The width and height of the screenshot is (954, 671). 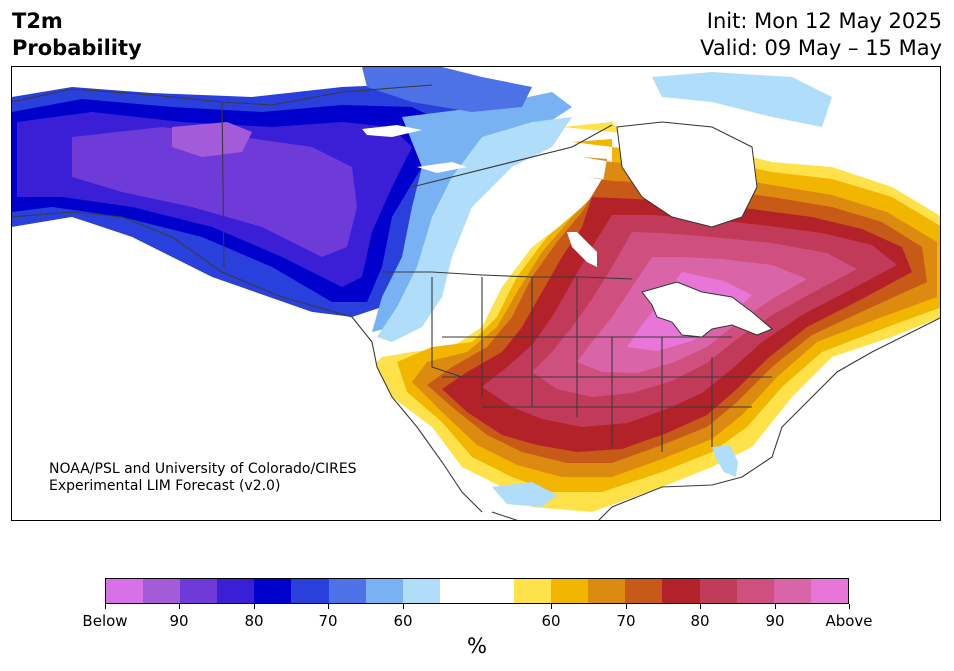 I want to click on lake-winnipeg, so click(x=582, y=249).